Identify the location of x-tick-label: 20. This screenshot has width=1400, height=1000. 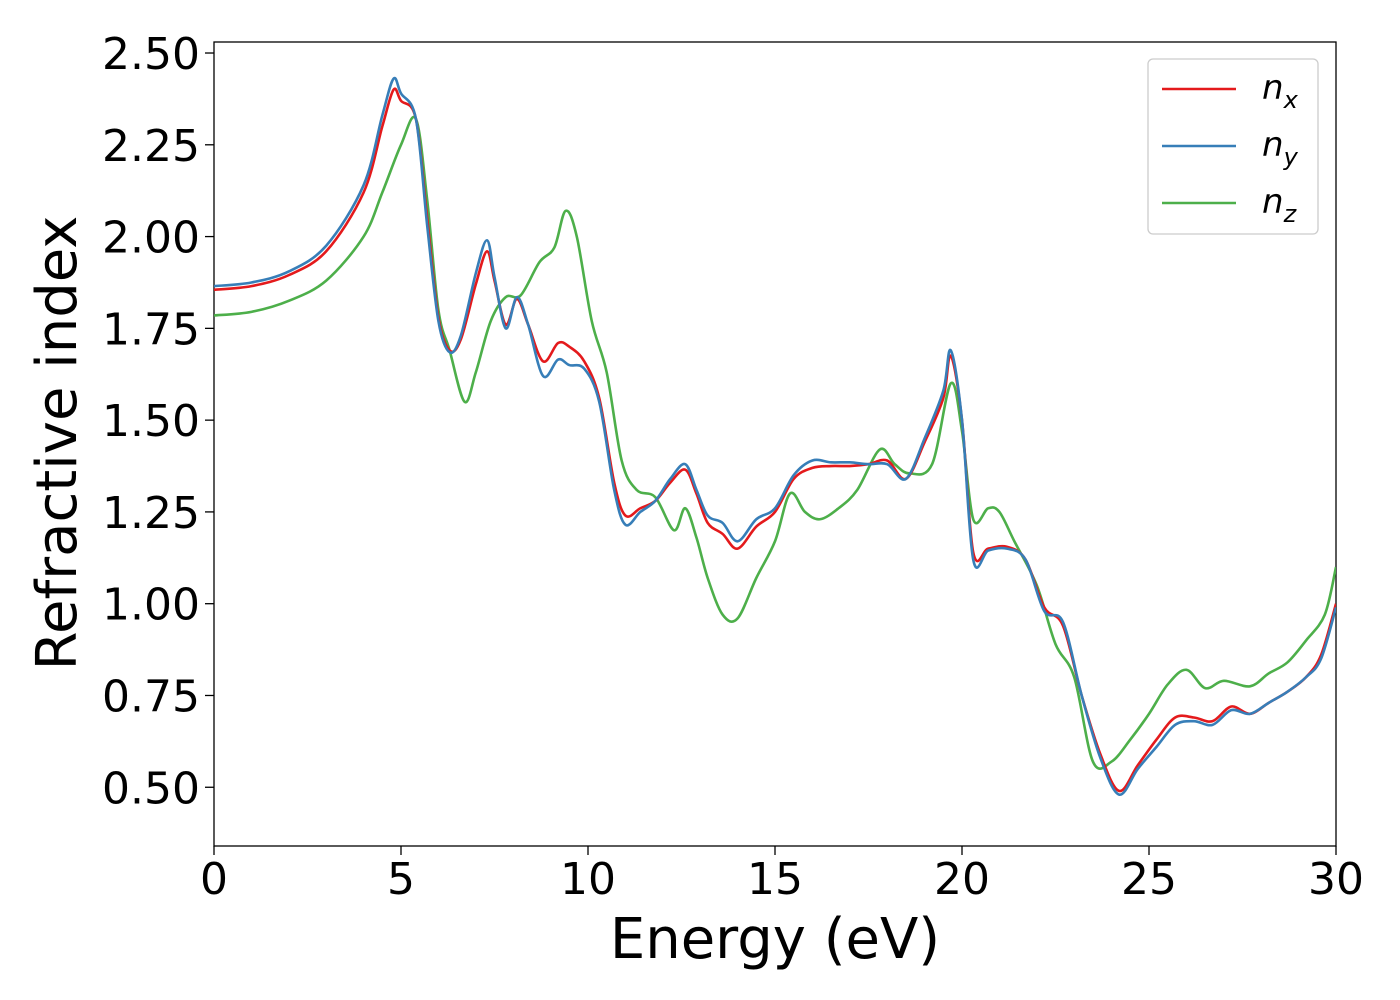
(962, 879).